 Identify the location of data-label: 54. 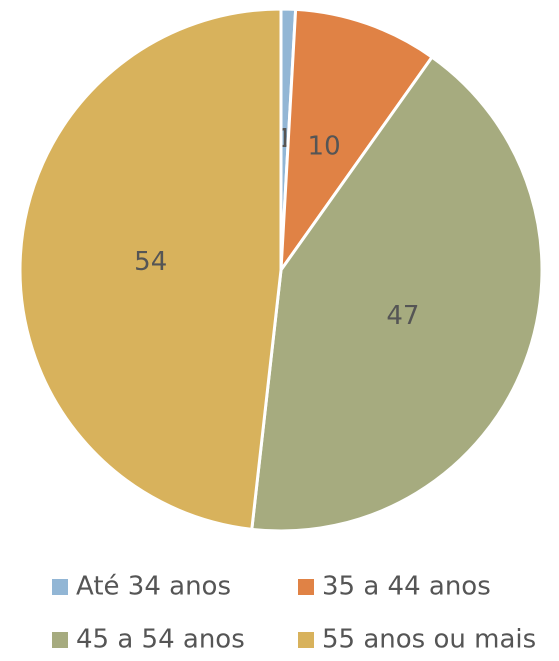
(150, 262).